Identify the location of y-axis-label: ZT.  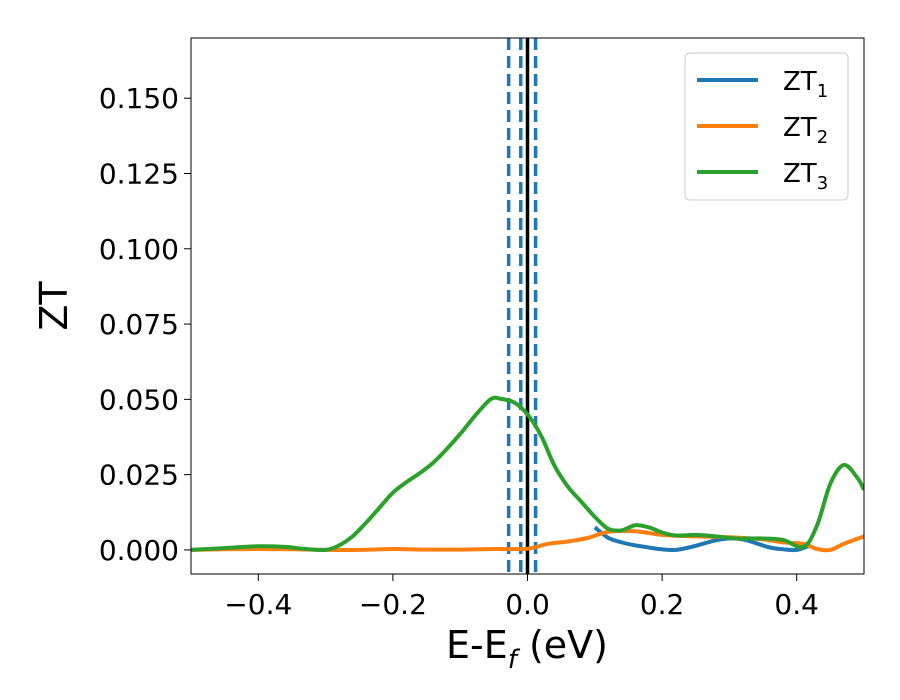
(54, 306).